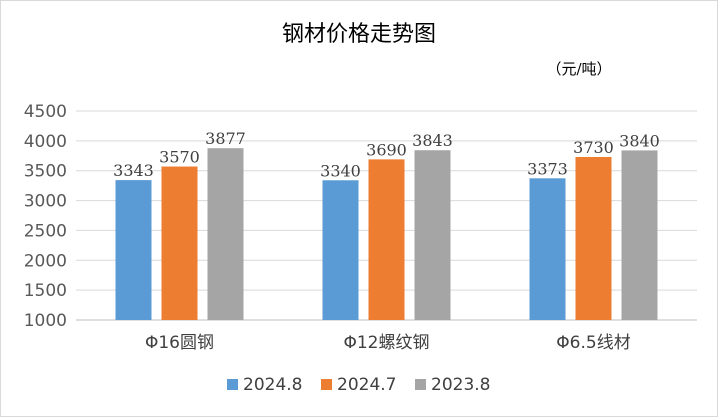  I want to click on data-label: 3877, so click(225, 138).